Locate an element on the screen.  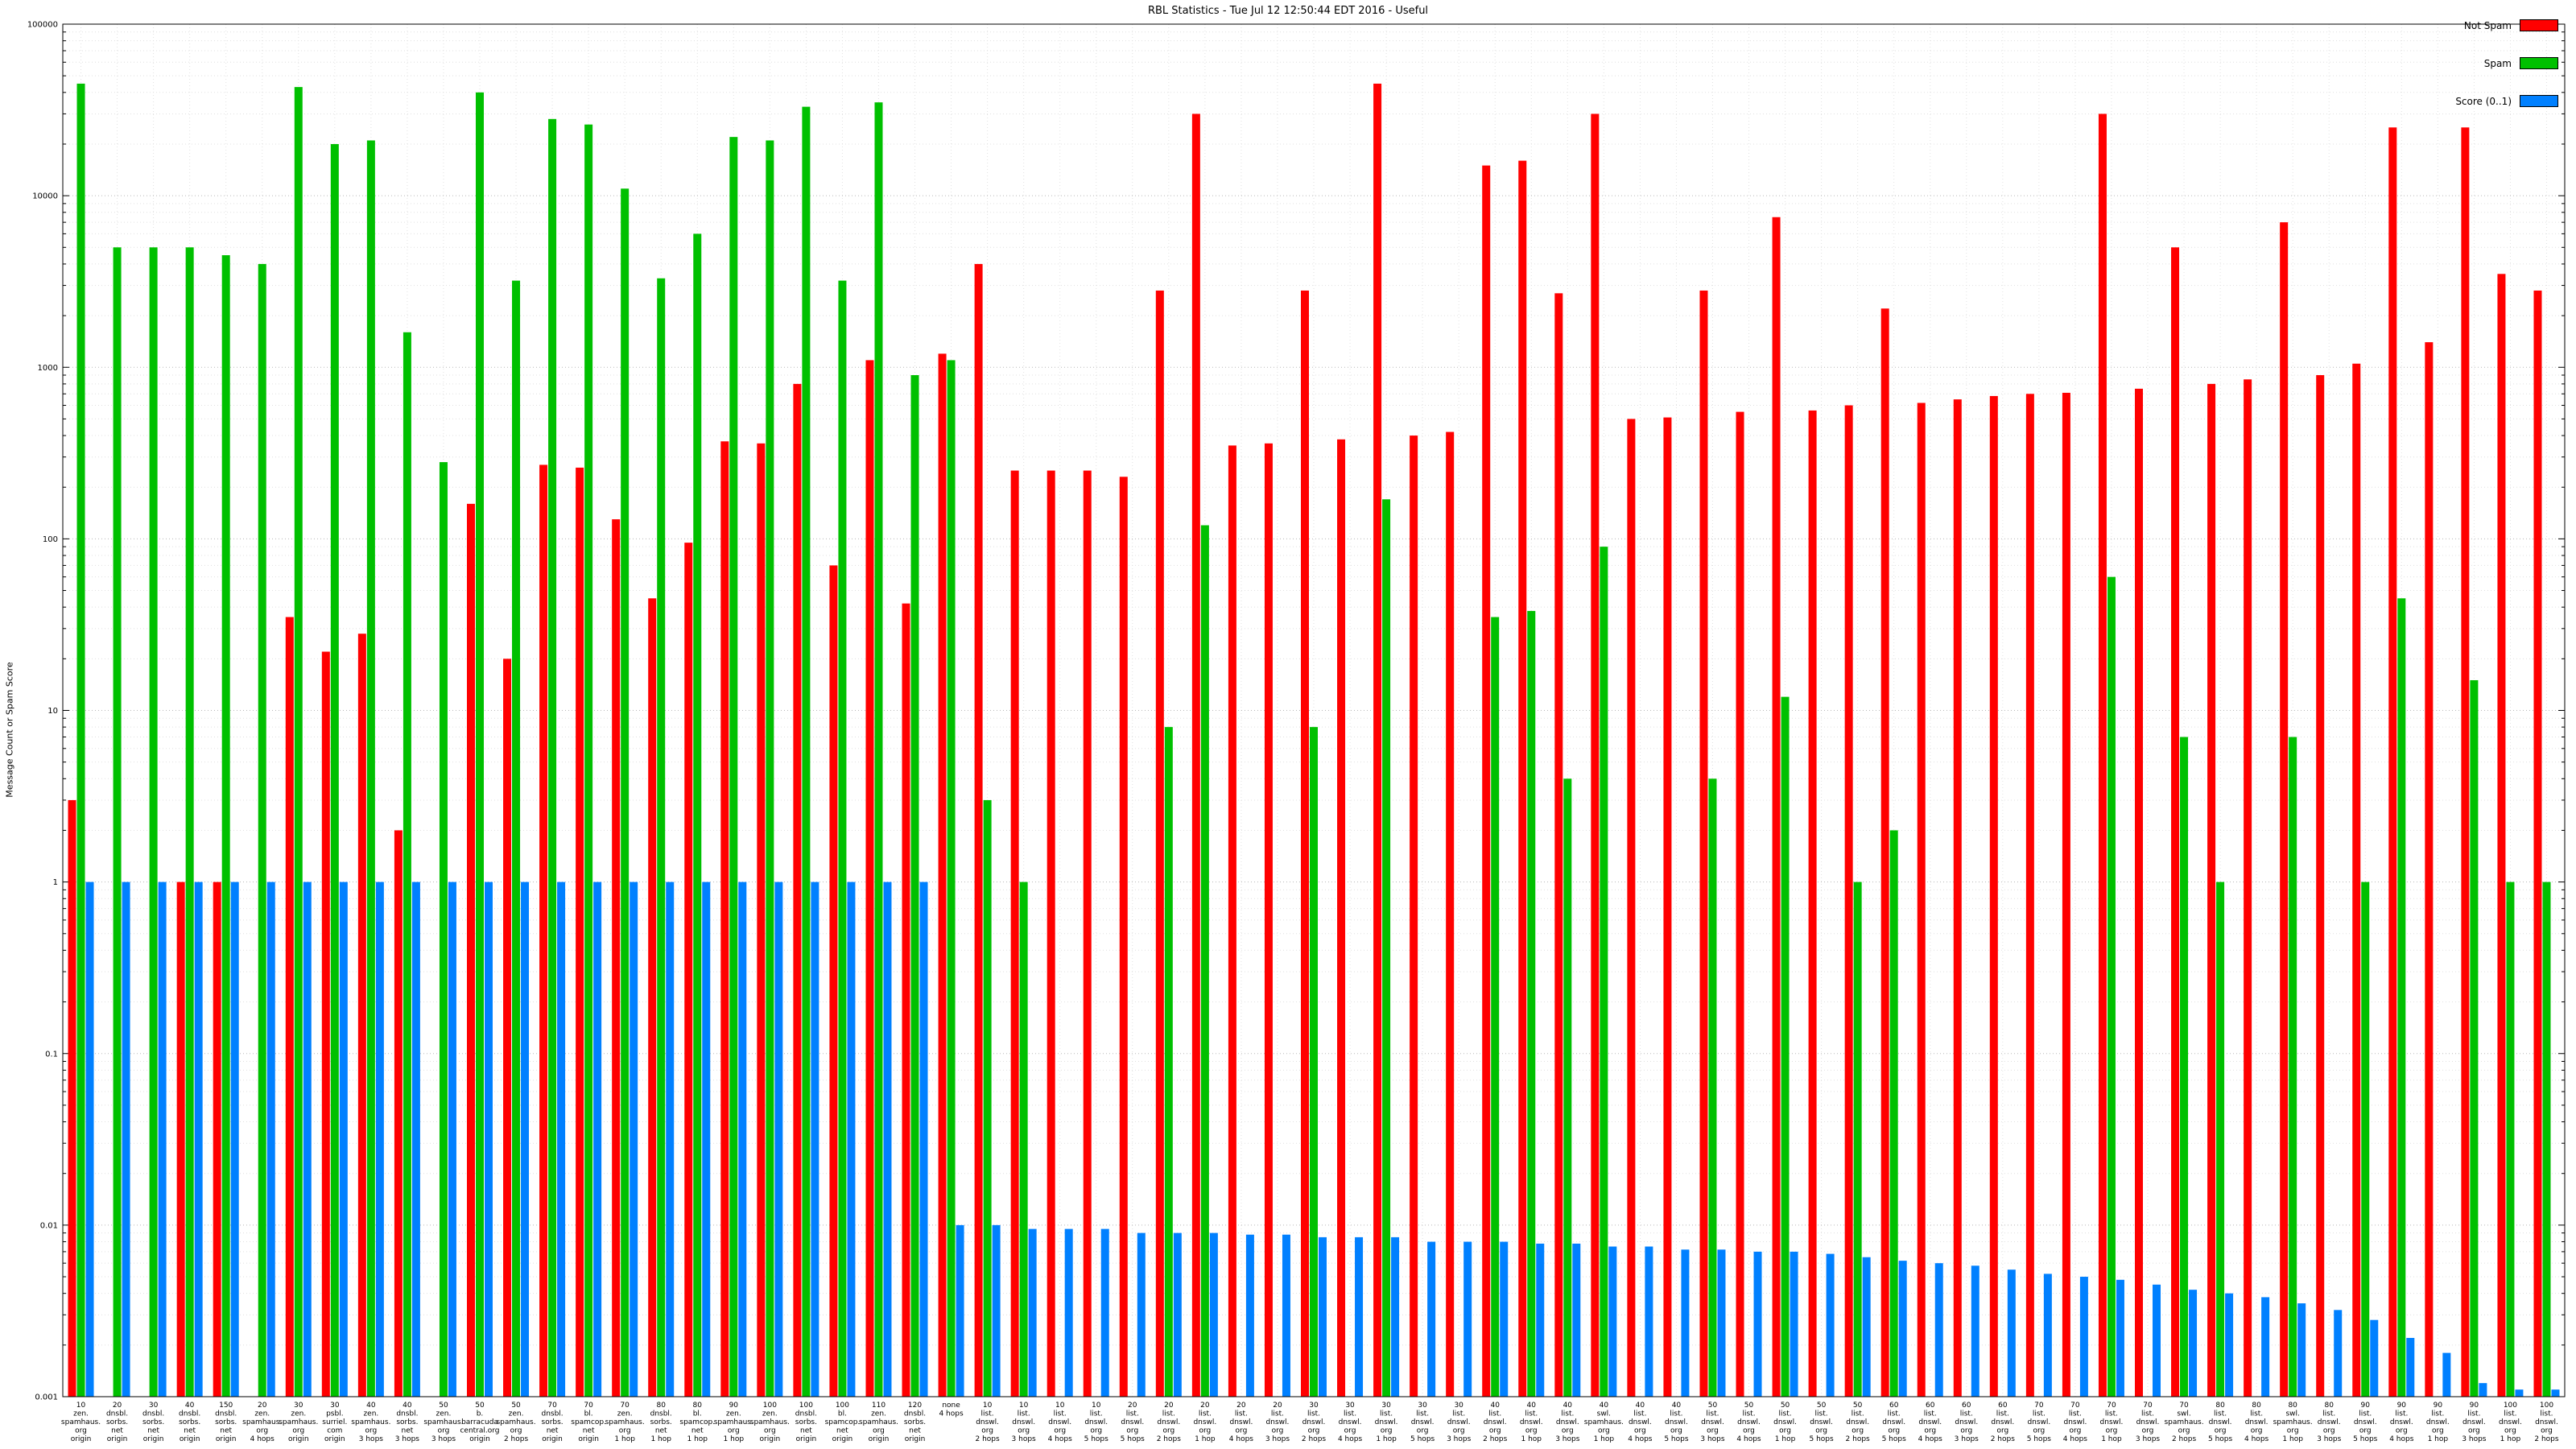
x-tick-label: 70 list. dnswl. org 1 hop is located at coordinates (2112, 1422).